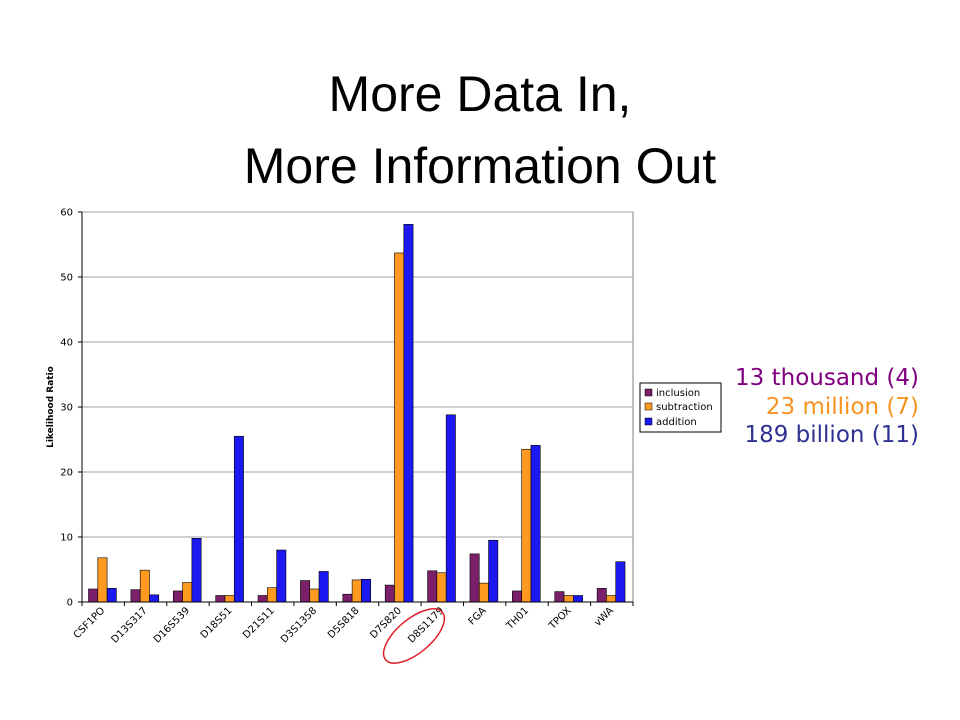  What do you see at coordinates (154, 598) in the screenshot?
I see `bar-addition-D13S317` at bounding box center [154, 598].